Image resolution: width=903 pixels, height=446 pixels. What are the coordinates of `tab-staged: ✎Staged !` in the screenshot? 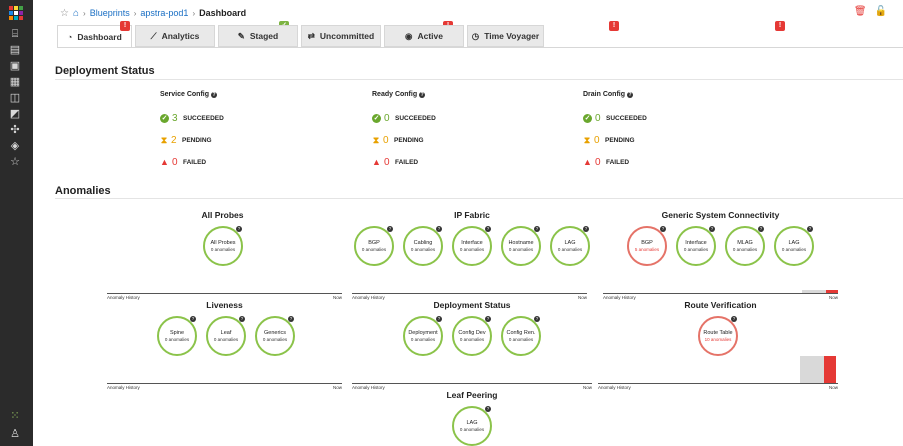 It's located at (335, 34).